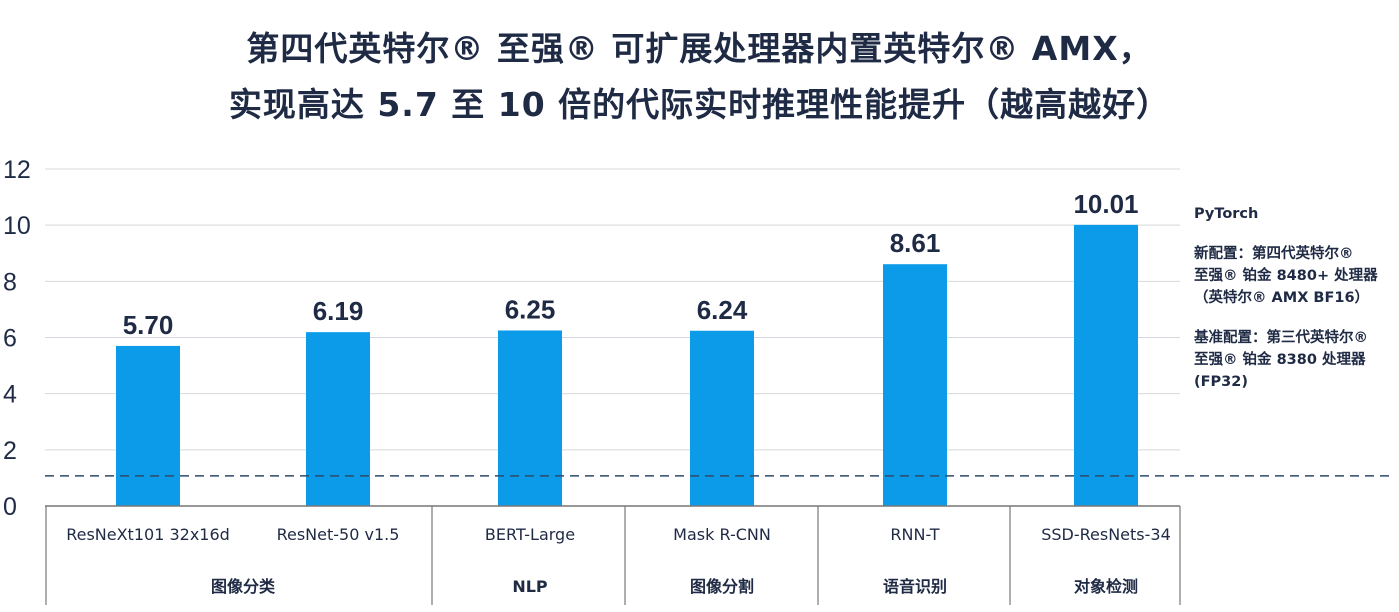 The image size is (1399, 612). What do you see at coordinates (10, 395) in the screenshot?
I see `y-tick-label: 4` at bounding box center [10, 395].